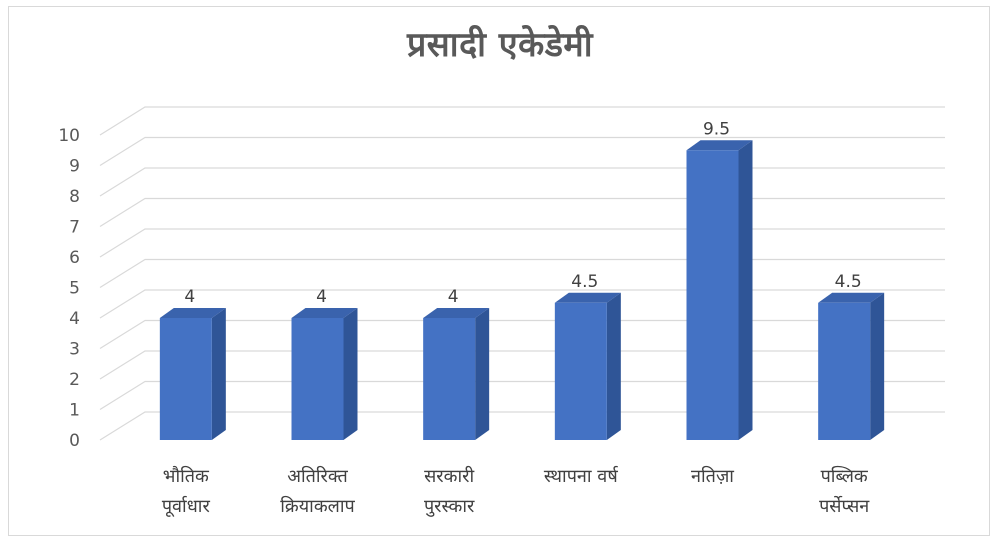 This screenshot has height=544, width=1000. Describe the element at coordinates (716, 129) in the screenshot. I see `data-label: 9.5` at that location.